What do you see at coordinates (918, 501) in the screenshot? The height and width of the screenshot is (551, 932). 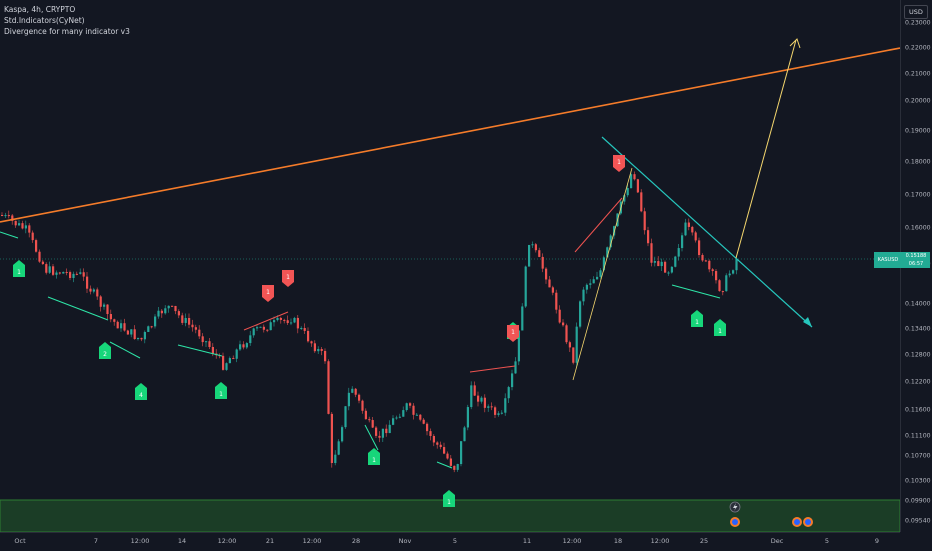 I see `price-tick-label: 0.09900` at bounding box center [918, 501].